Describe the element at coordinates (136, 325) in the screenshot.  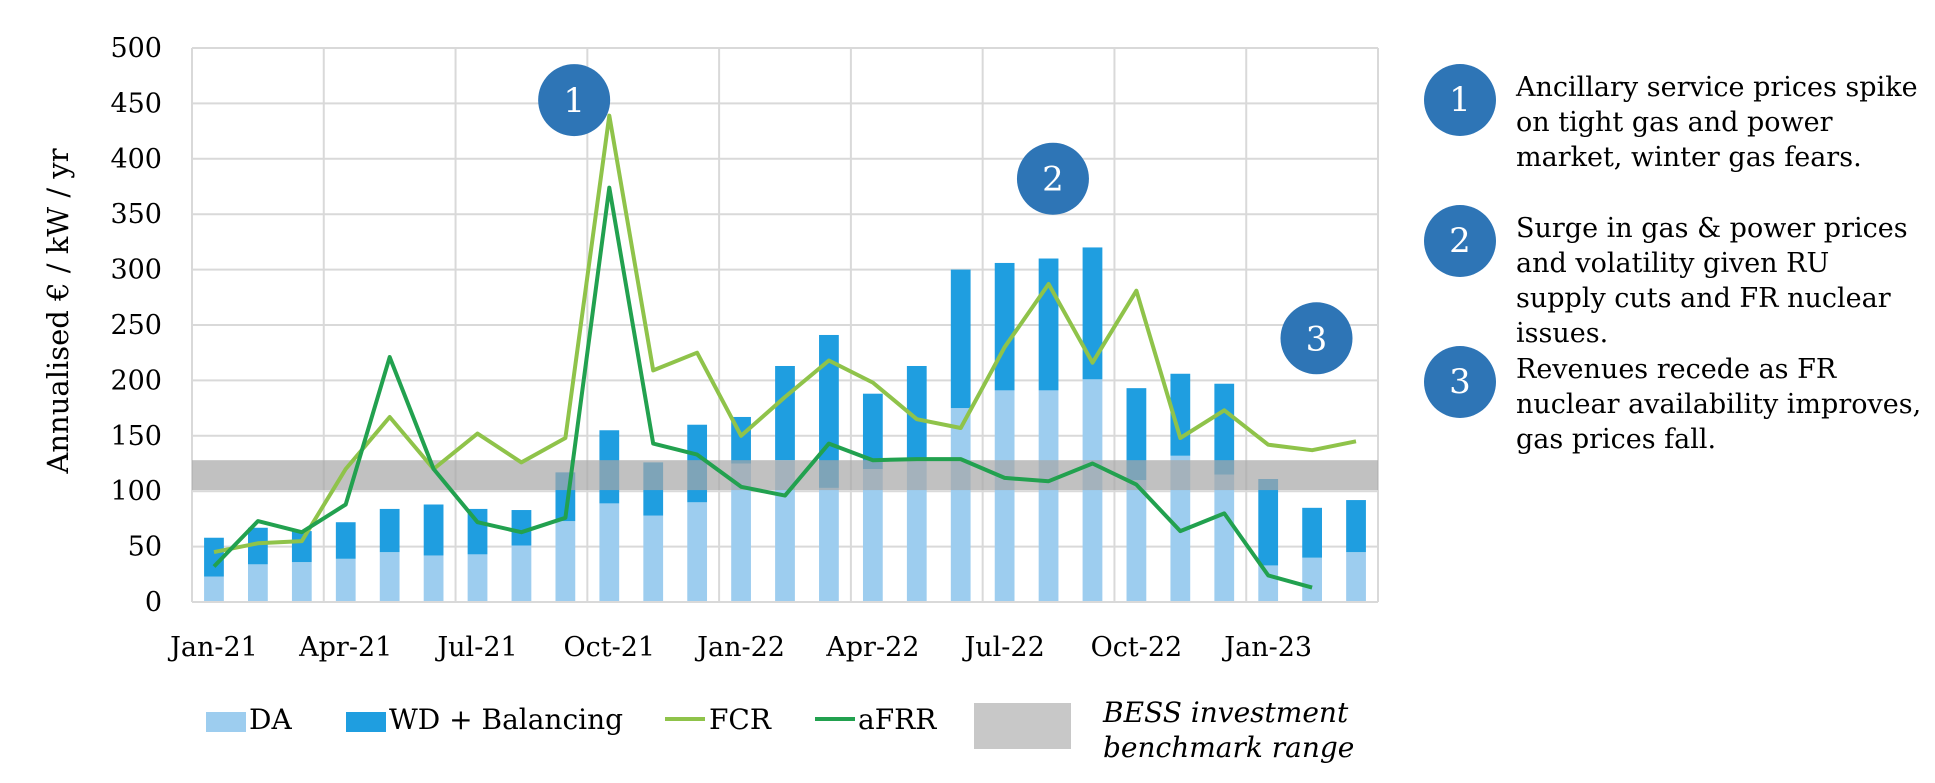
I see `y-tick-label: 250` at that location.